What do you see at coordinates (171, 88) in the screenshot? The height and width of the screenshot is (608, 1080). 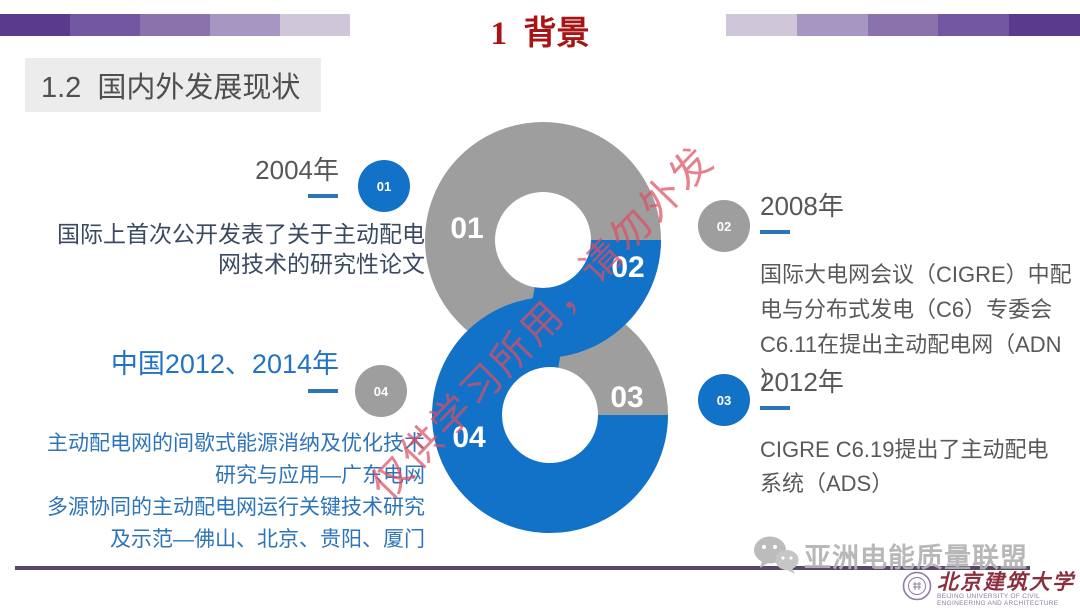 I see `section-title-text: 1.2 国内外发展现状` at bounding box center [171, 88].